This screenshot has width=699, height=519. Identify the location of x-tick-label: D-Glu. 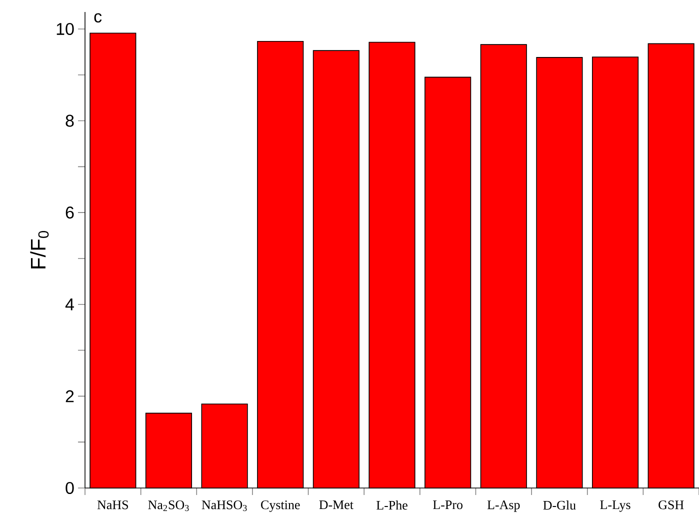
(559, 505).